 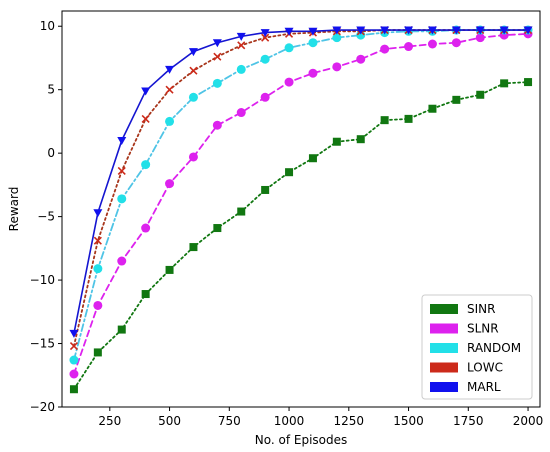 What do you see at coordinates (462, 309) in the screenshot?
I see `legend-item-sinr: SINR` at bounding box center [462, 309].